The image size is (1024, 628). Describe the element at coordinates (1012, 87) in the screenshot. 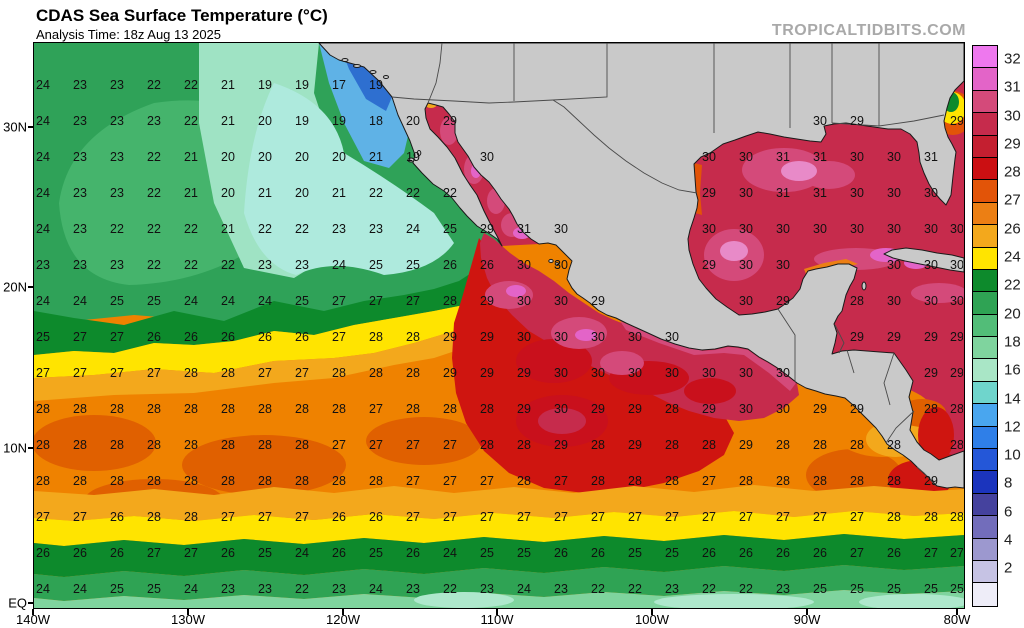

I see `colorbar-tick-label: 31` at that location.